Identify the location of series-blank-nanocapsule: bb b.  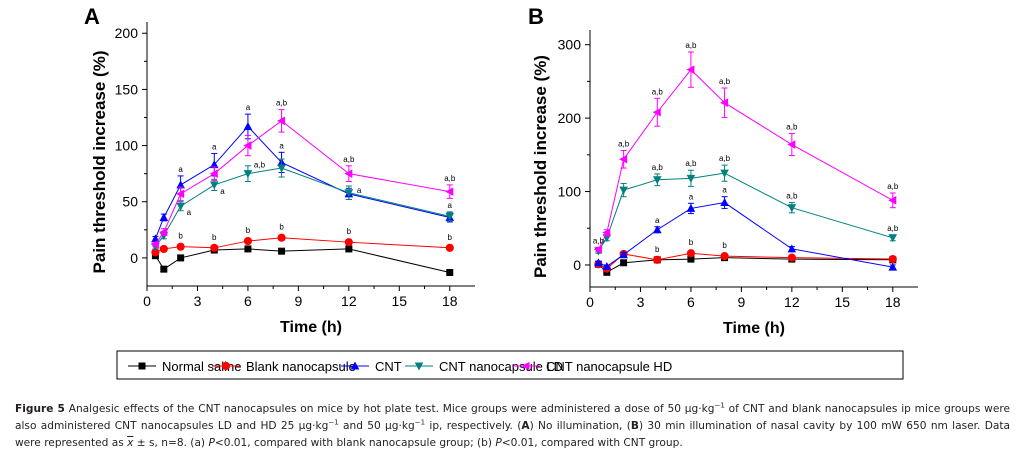
(745, 255).